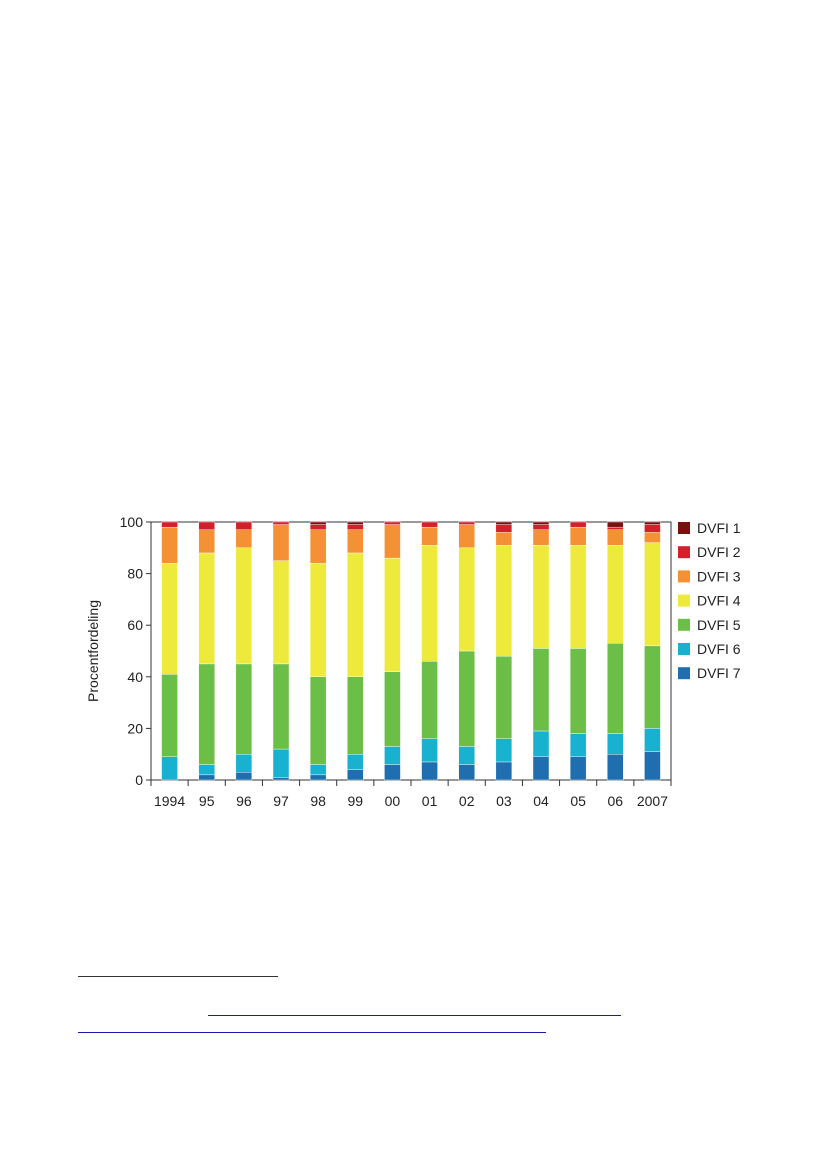 The image size is (827, 1169). I want to click on legend-label: DVFI 7, so click(719, 673).